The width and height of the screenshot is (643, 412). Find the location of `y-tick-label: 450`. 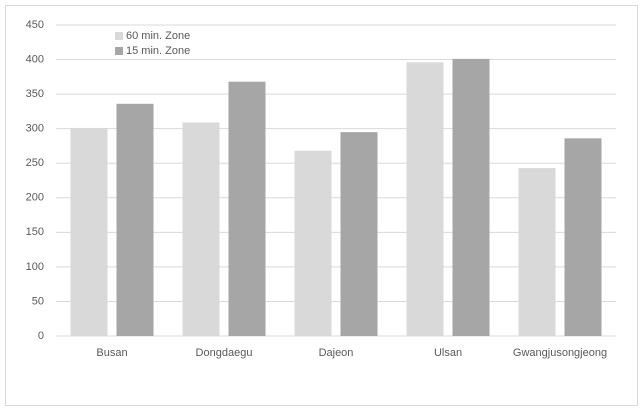

y-tick-label: 450 is located at coordinates (35, 25).